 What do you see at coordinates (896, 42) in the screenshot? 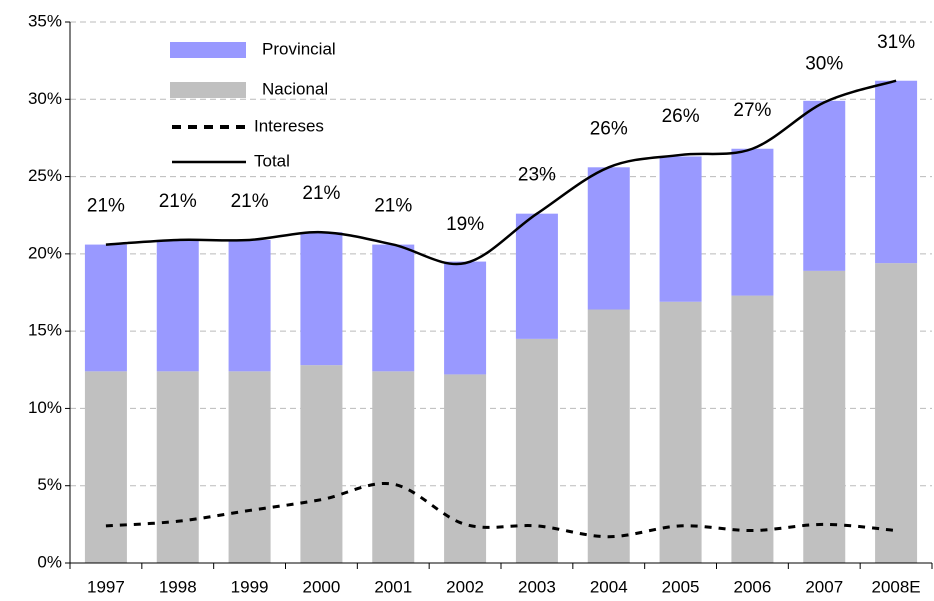
I see `data-label: 31%` at bounding box center [896, 42].